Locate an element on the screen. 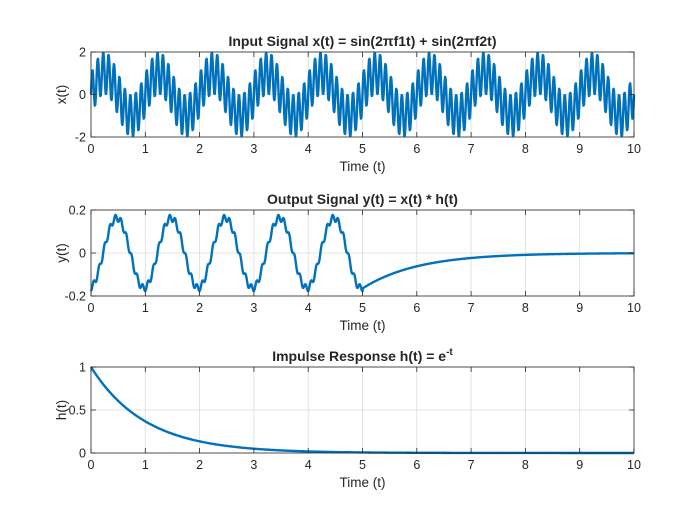 The height and width of the screenshot is (525, 700). y-tick-label: 2 is located at coordinates (82, 53).